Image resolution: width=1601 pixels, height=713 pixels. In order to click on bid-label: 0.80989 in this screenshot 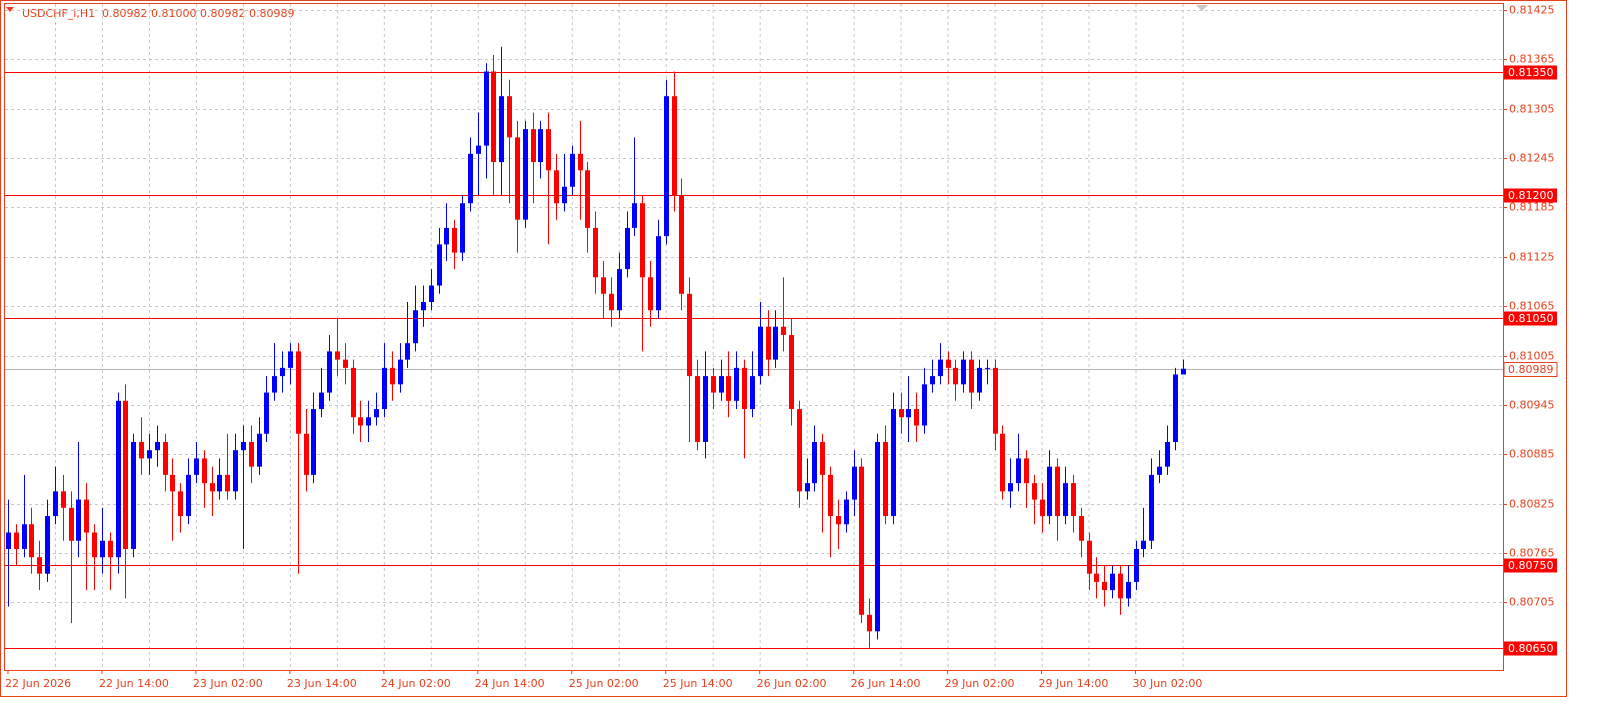, I will do `click(1531, 369)`.